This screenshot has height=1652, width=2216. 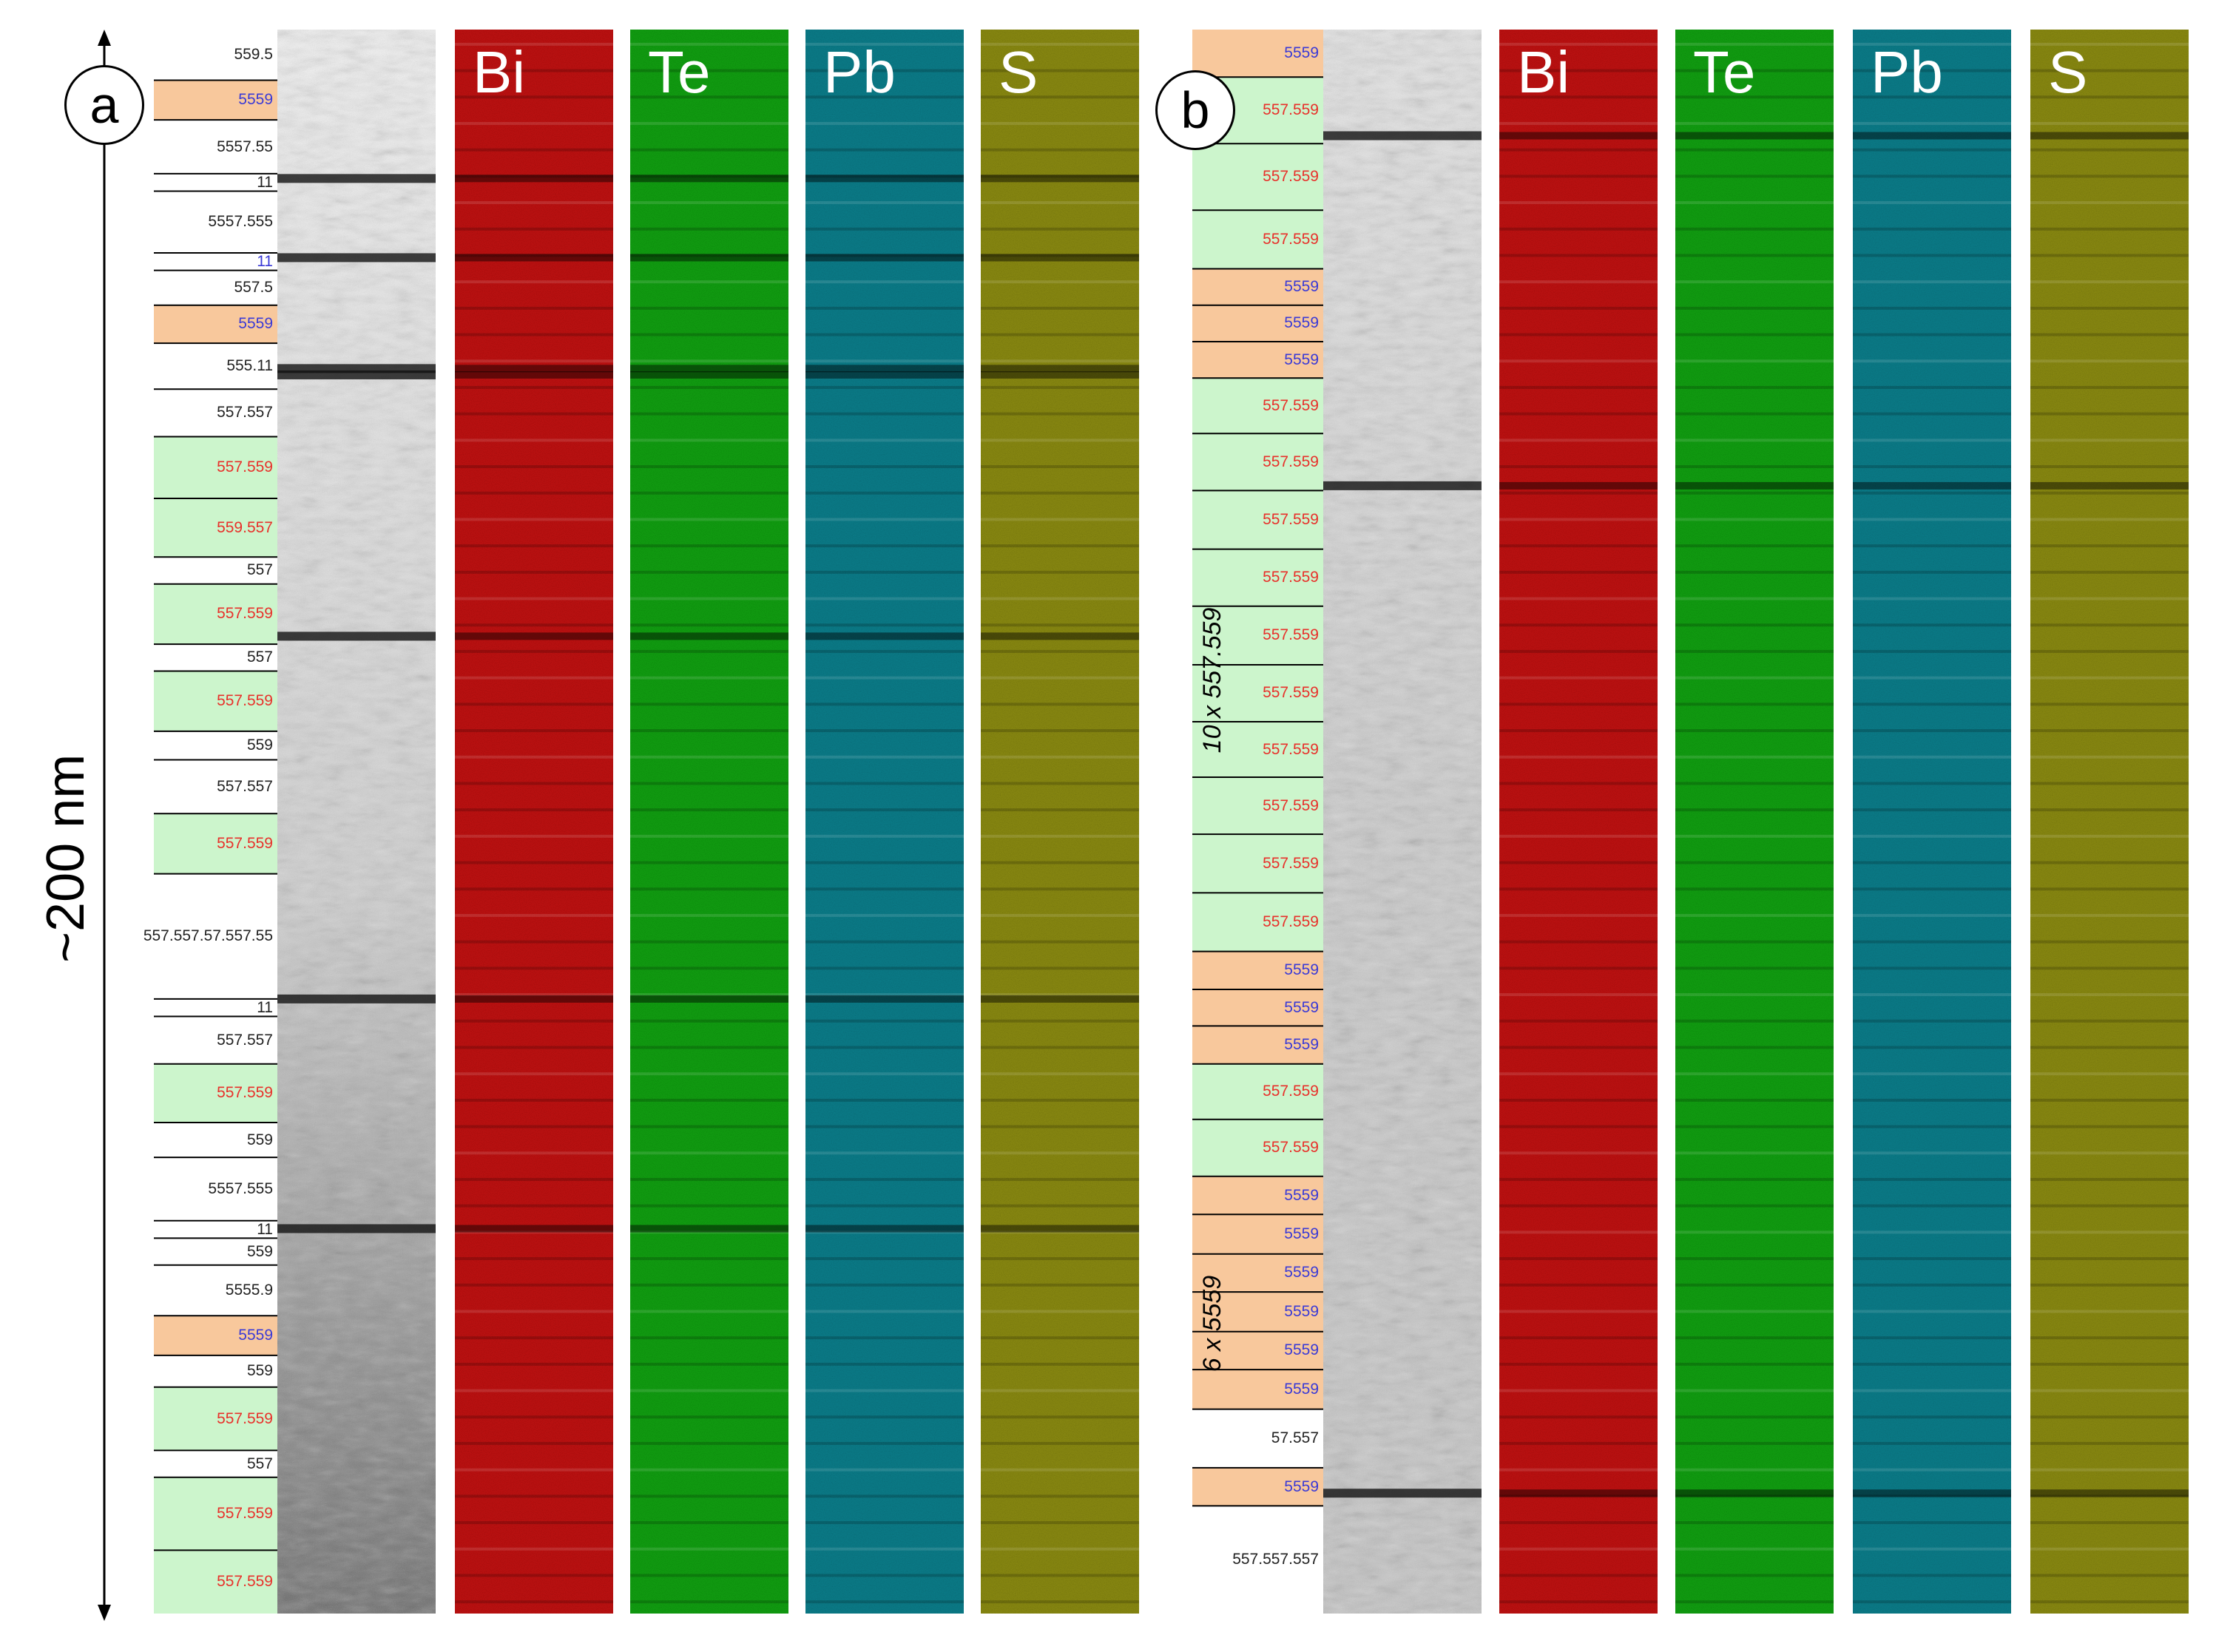 I want to click on panel-b-badge: b, so click(x=1195, y=110).